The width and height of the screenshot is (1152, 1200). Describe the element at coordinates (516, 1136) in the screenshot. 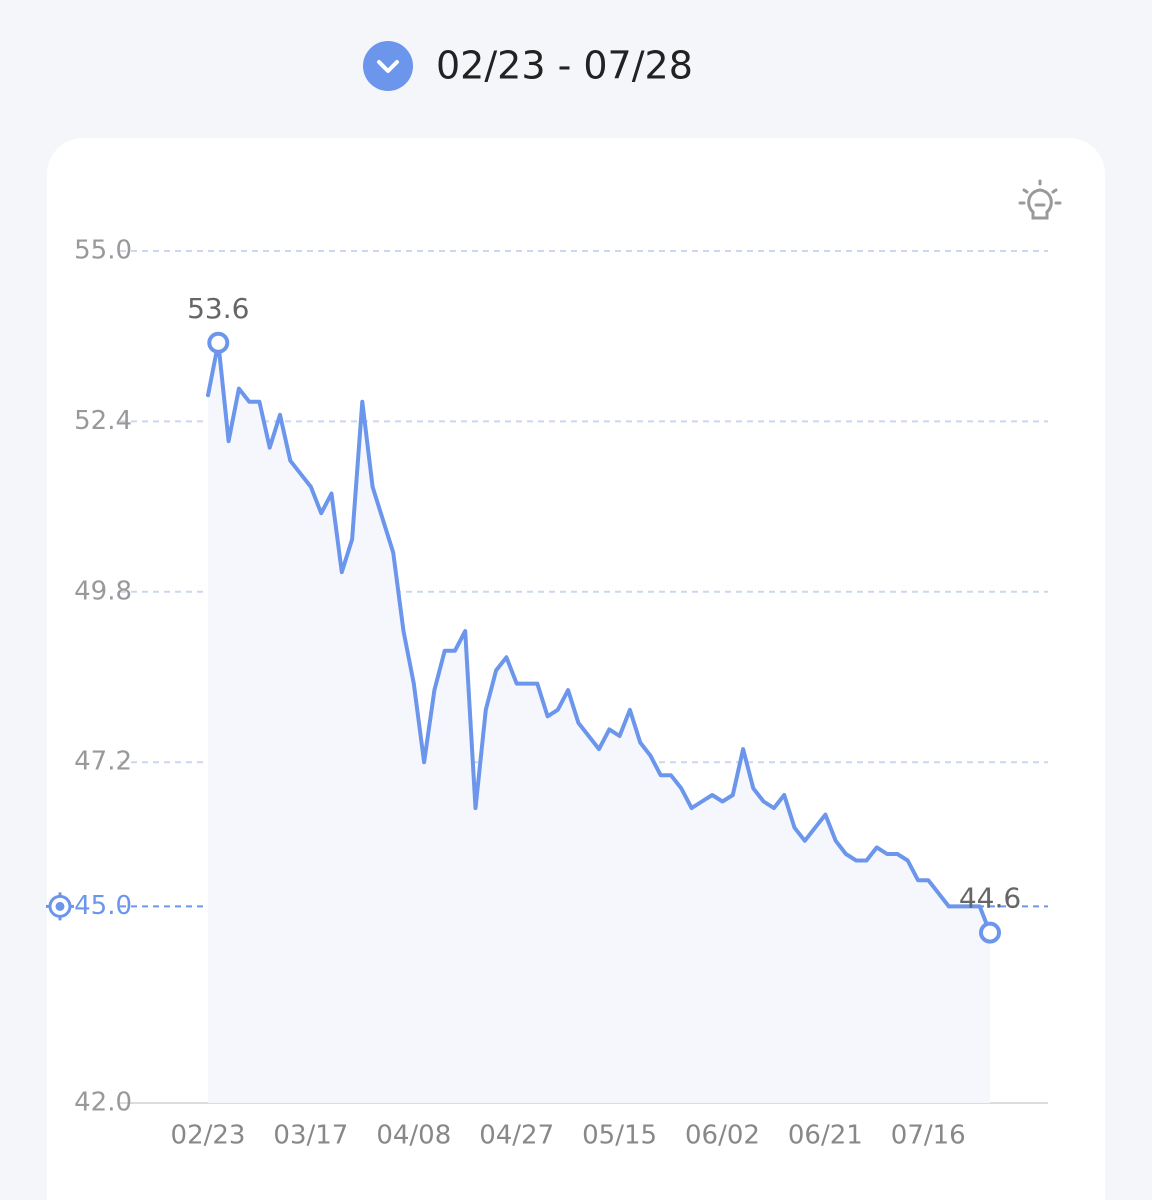

I see `x-tick-label: 04/27` at that location.